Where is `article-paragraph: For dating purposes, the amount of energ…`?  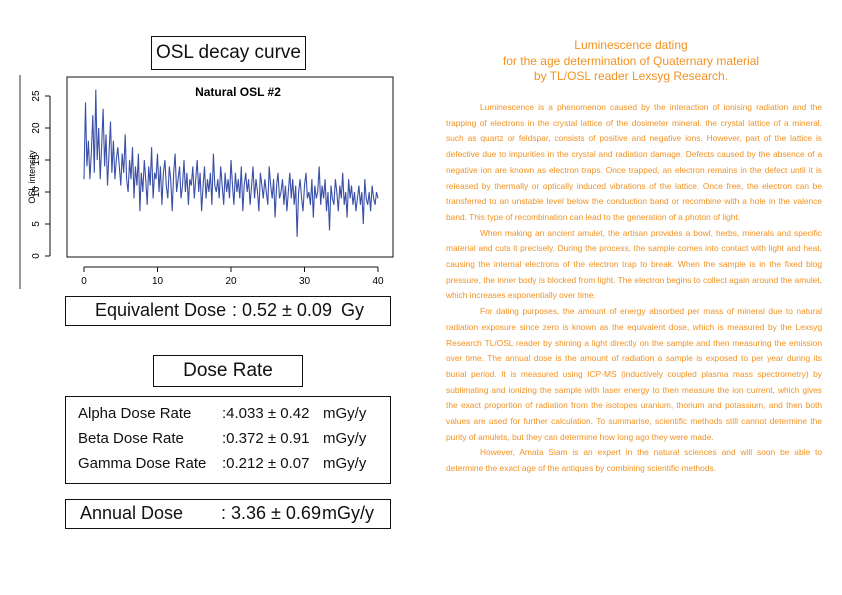
article-paragraph: For dating purposes, the amount of energ… is located at coordinates (634, 374).